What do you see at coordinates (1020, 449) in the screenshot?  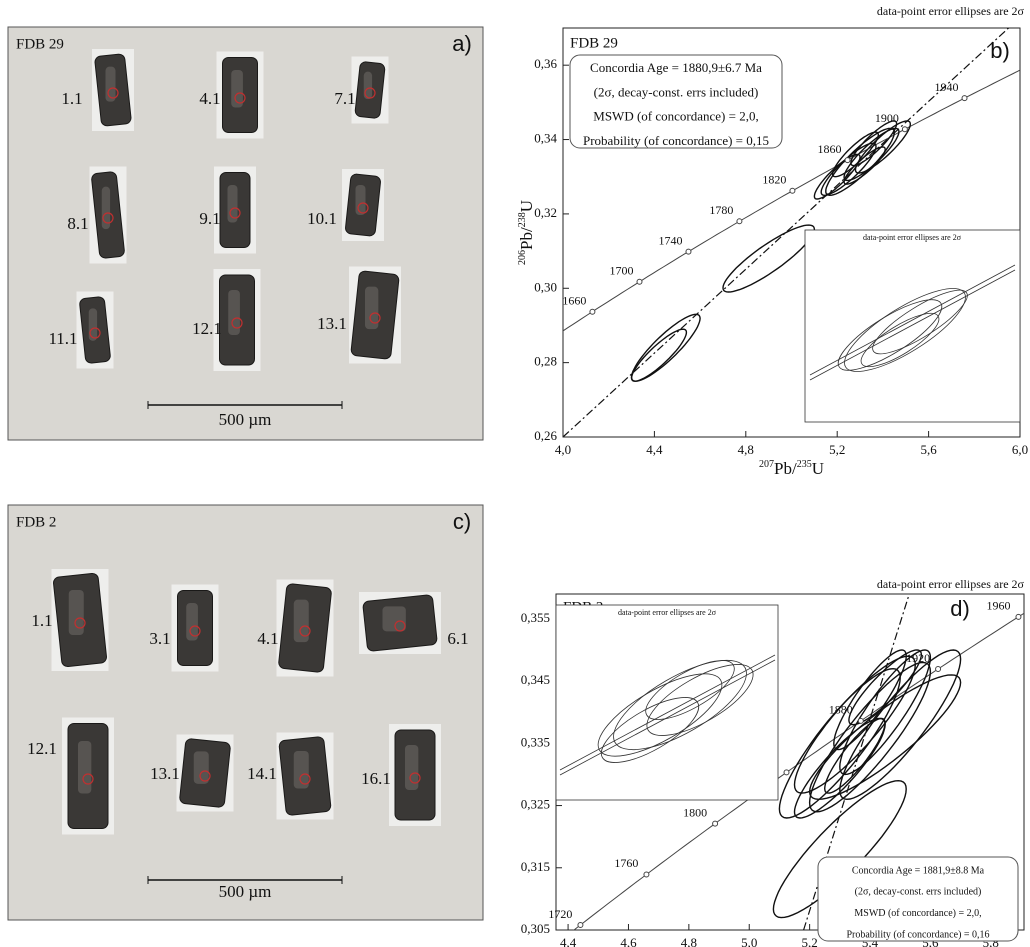 I see `x-tick-label: 6,0` at bounding box center [1020, 449].